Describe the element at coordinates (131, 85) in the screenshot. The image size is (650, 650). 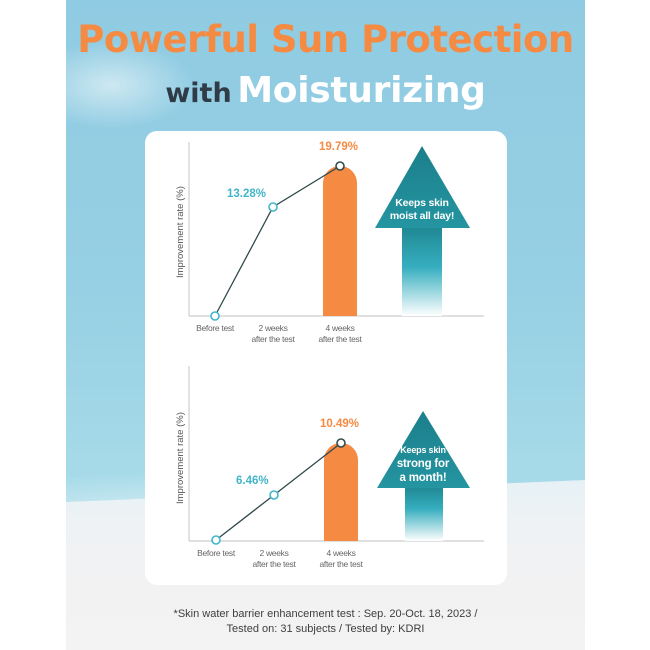
I see `cloud-decoration` at that location.